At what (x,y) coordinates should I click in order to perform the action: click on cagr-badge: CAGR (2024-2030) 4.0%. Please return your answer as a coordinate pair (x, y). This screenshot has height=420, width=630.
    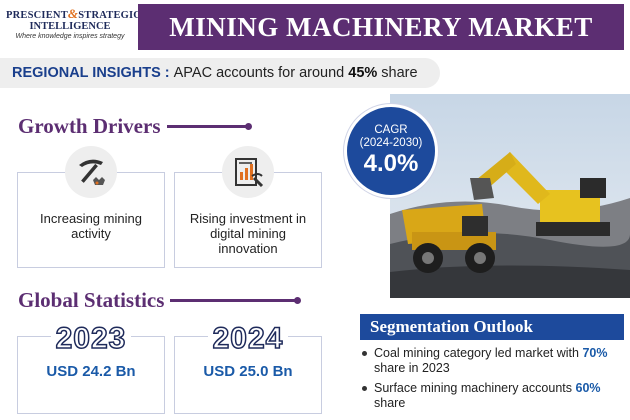
    Looking at the image, I should click on (391, 151).